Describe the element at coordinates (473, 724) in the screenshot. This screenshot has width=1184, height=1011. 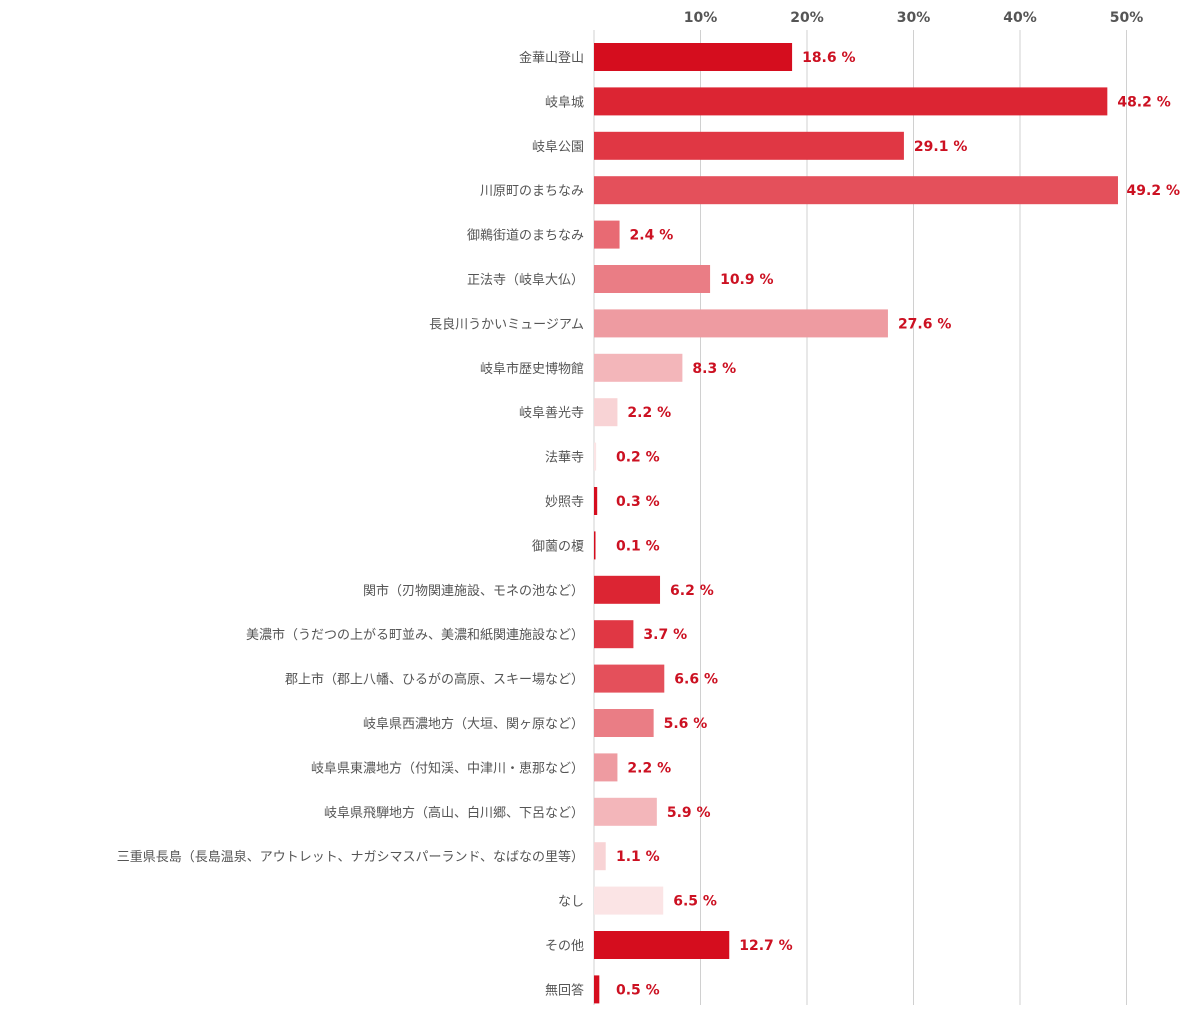
I see `category-label: 岐阜県西濃地方（大垣、関ヶ原など）` at that location.